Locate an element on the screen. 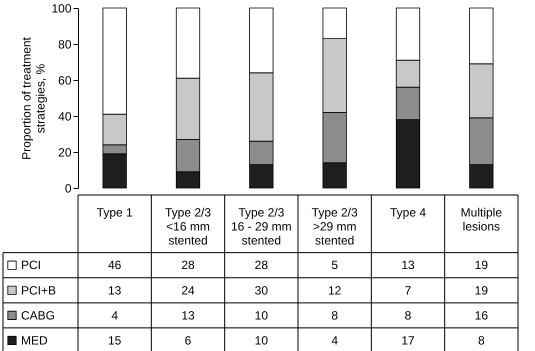 This screenshot has width=535, height=351. y-tick-label: 80 is located at coordinates (65, 45).